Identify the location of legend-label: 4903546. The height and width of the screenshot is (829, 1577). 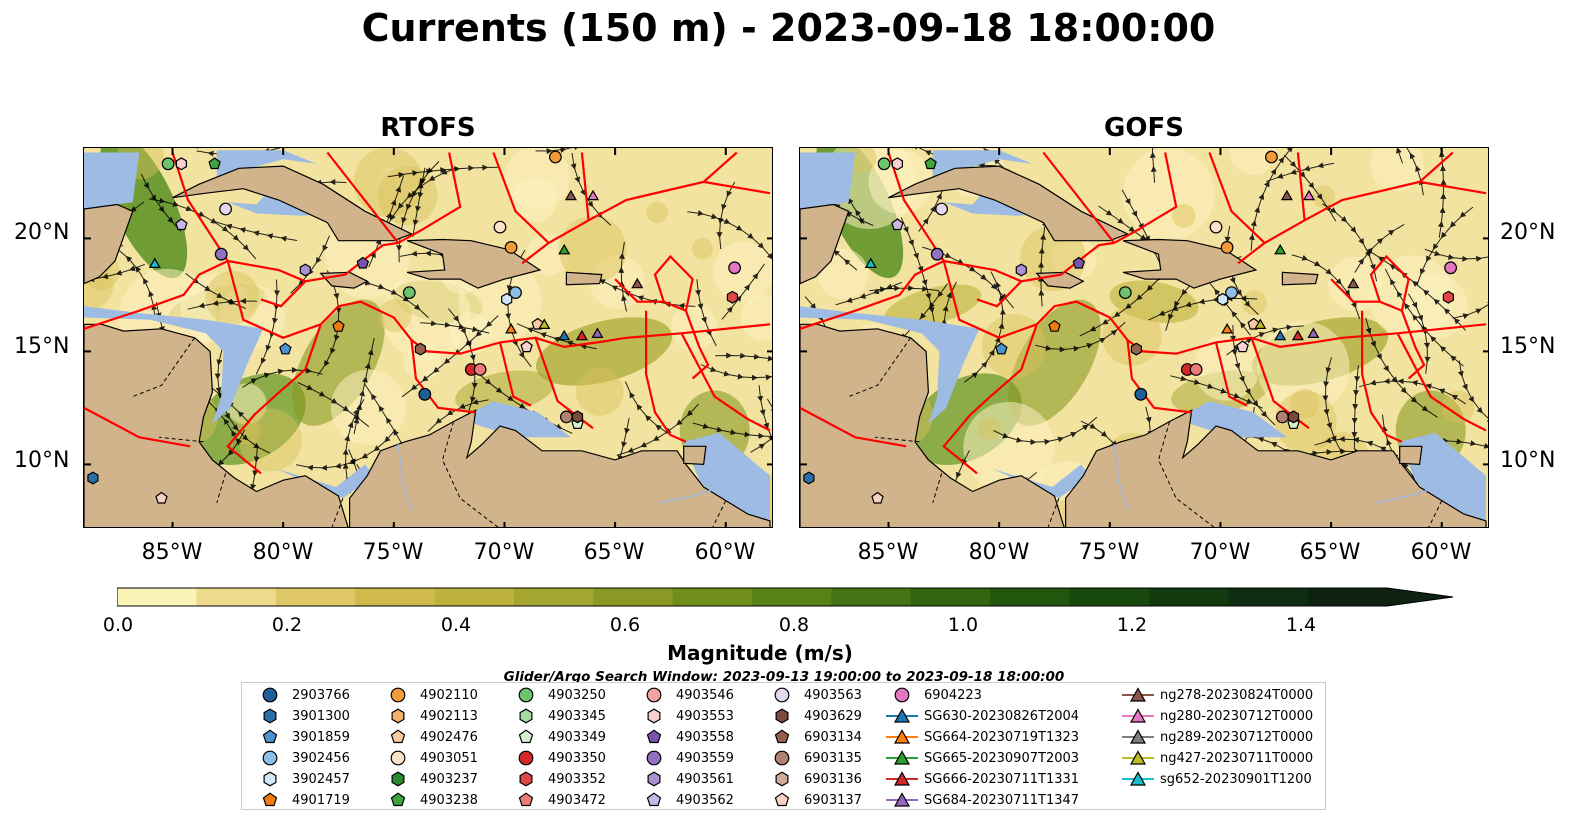
(705, 695).